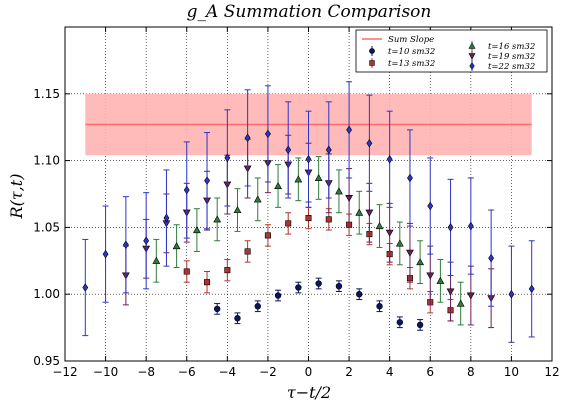  I want to click on x-axis-label: τ−t/2, so click(309, 392).